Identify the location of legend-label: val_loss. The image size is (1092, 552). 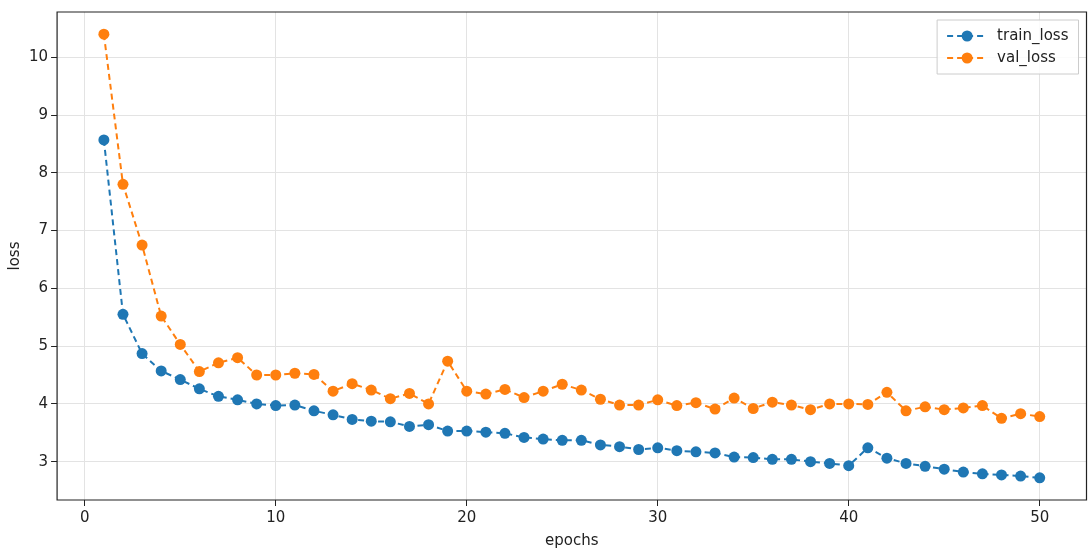
(1027, 57).